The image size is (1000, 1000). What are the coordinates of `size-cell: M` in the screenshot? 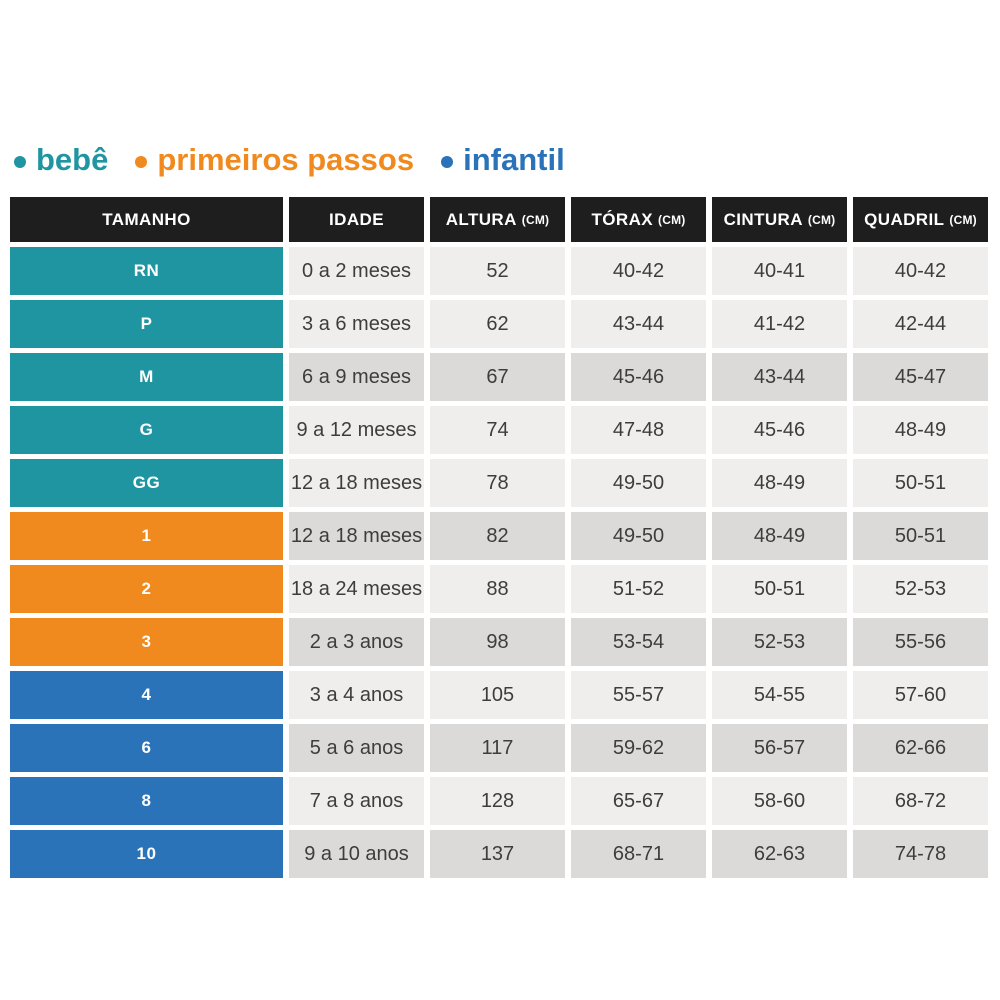 It's located at (146, 377).